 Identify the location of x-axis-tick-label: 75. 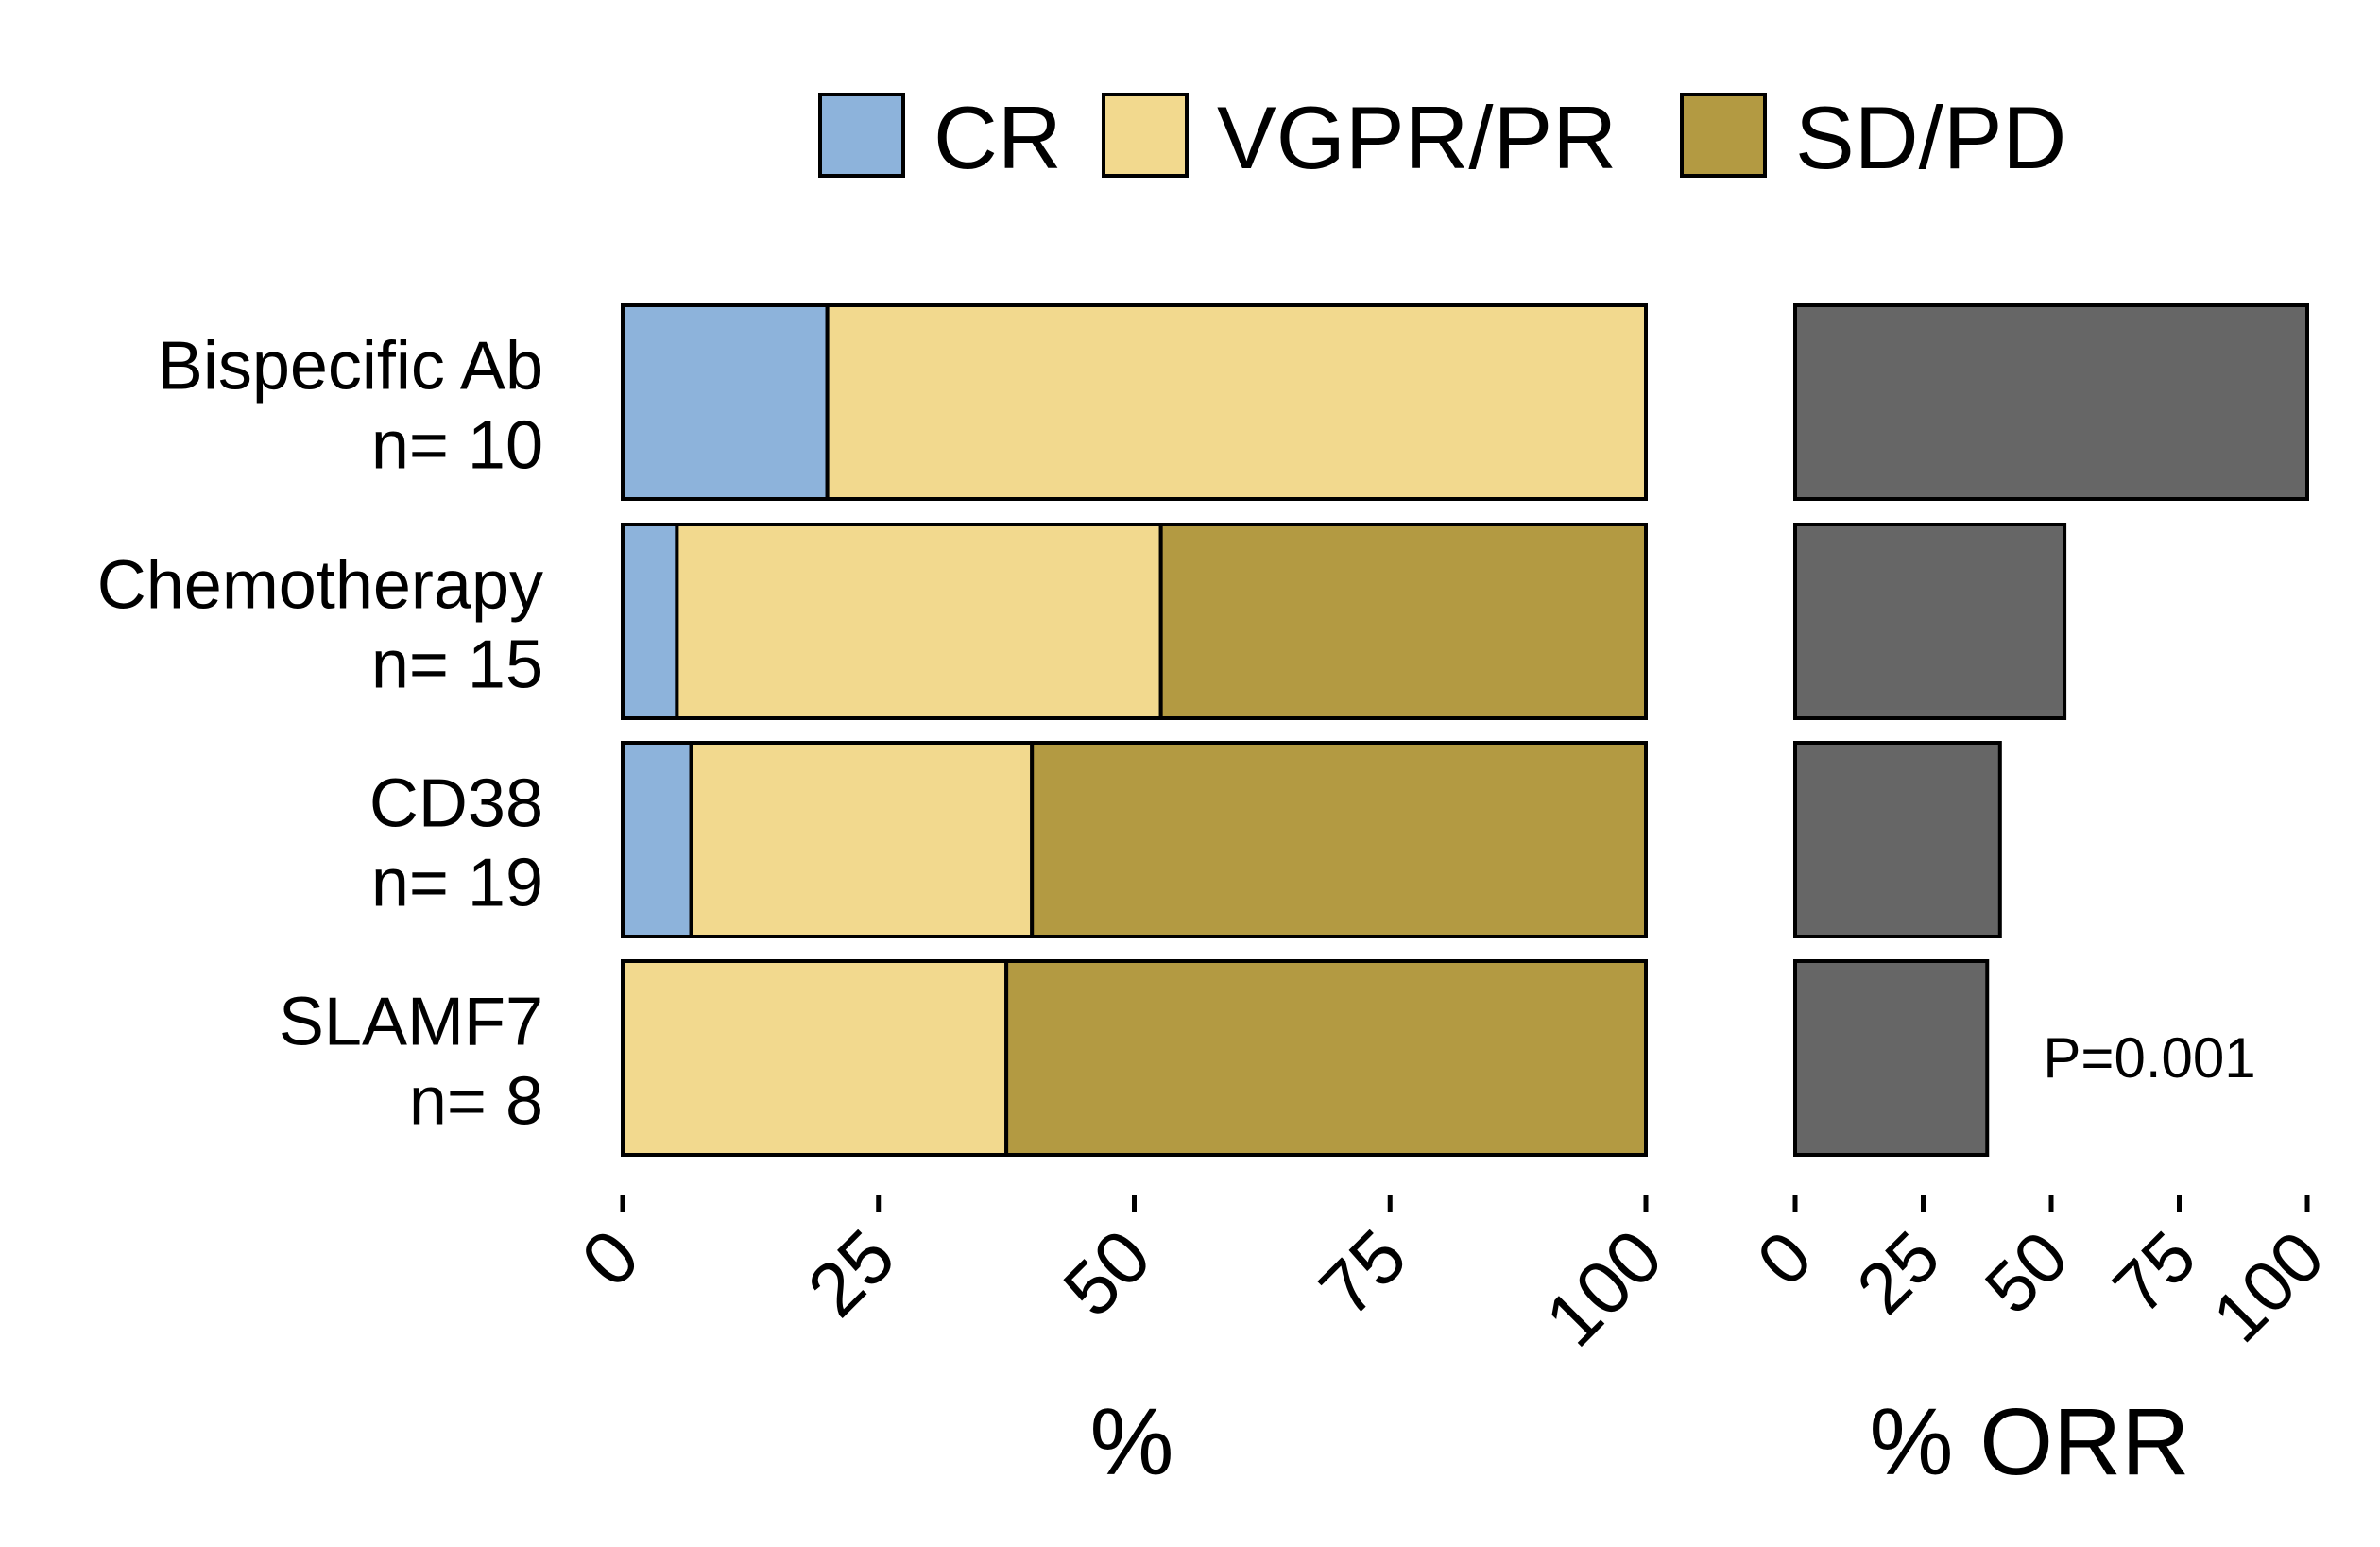
(1362, 1272).